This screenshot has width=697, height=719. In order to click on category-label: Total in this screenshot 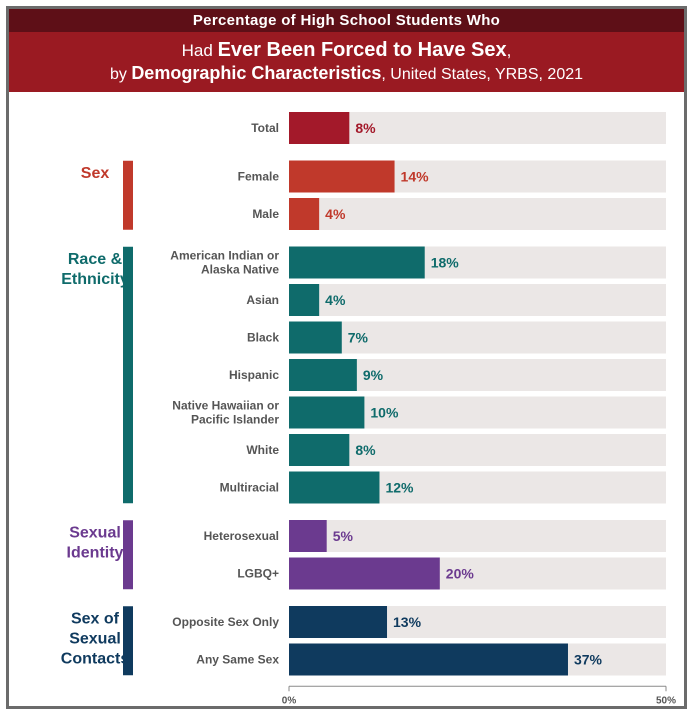, I will do `click(265, 128)`.